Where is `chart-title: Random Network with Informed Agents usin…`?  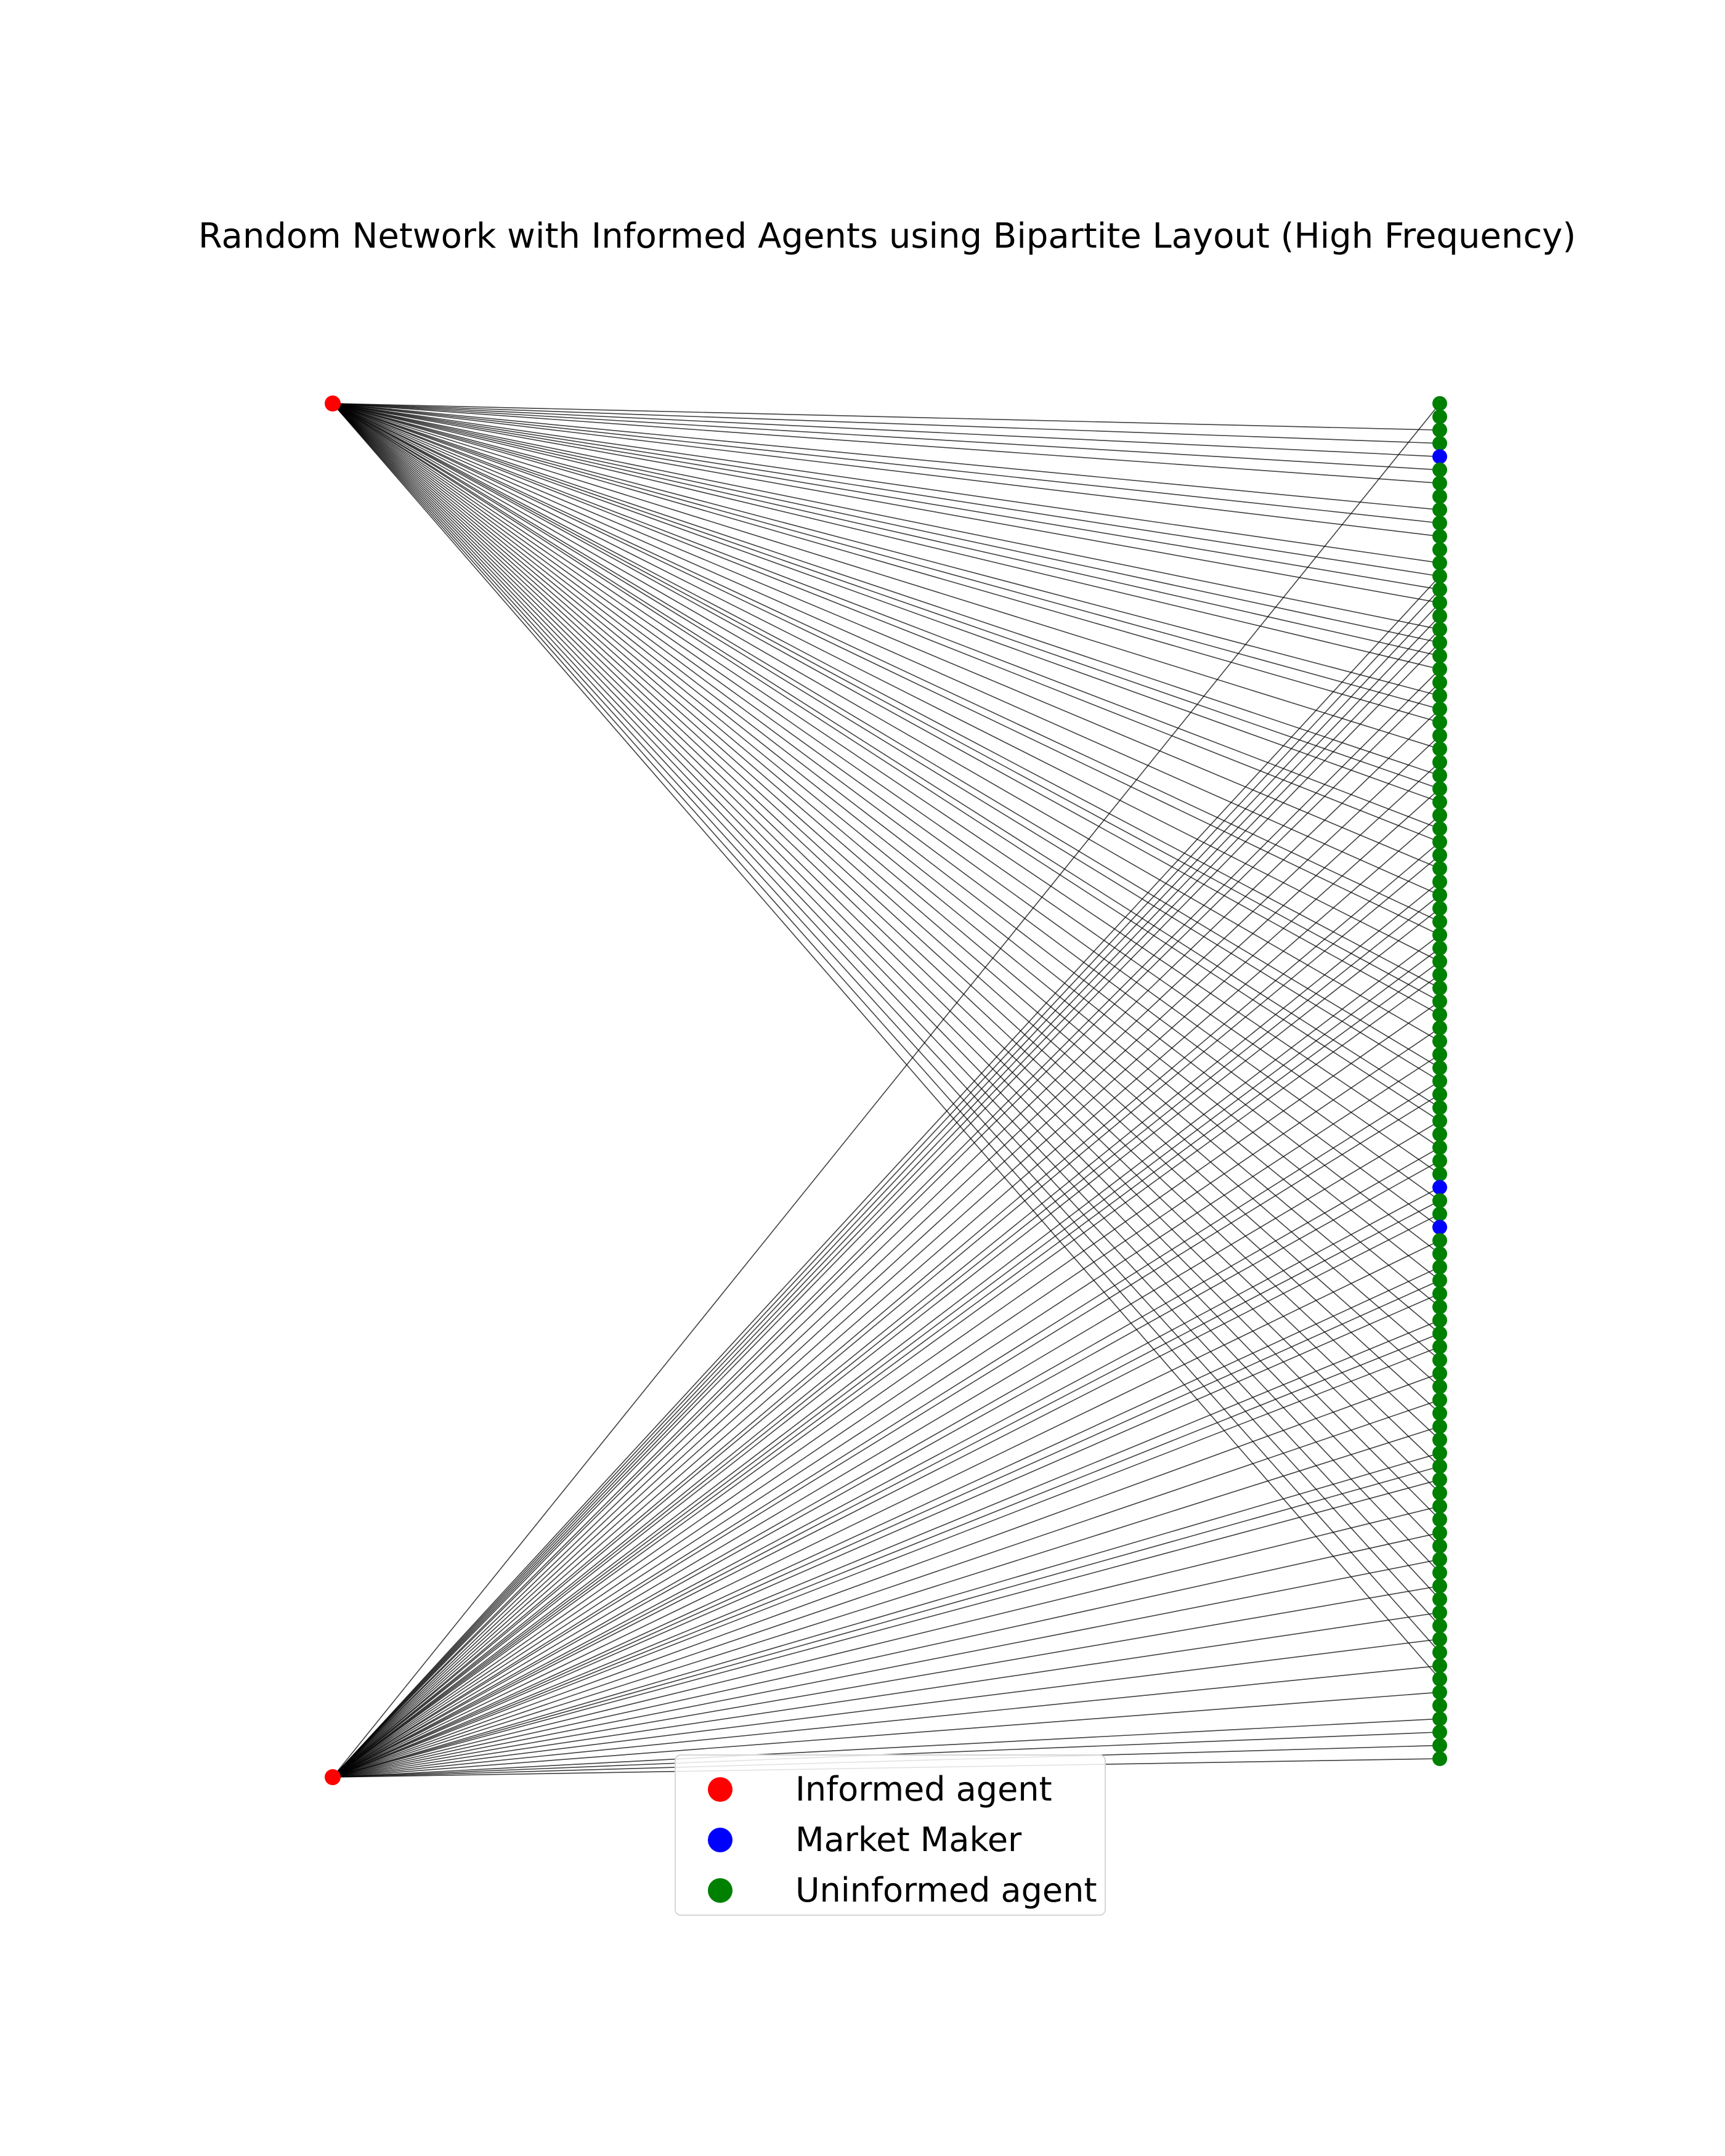 chart-title: Random Network with Informed Agents usin… is located at coordinates (888, 236).